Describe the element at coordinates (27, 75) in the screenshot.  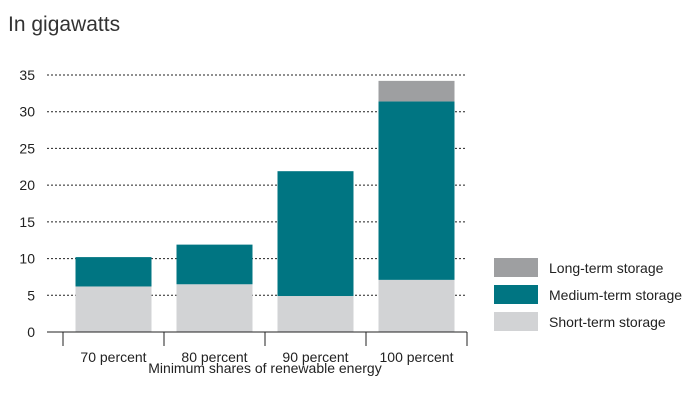
I see `y-tick-label: 35` at that location.